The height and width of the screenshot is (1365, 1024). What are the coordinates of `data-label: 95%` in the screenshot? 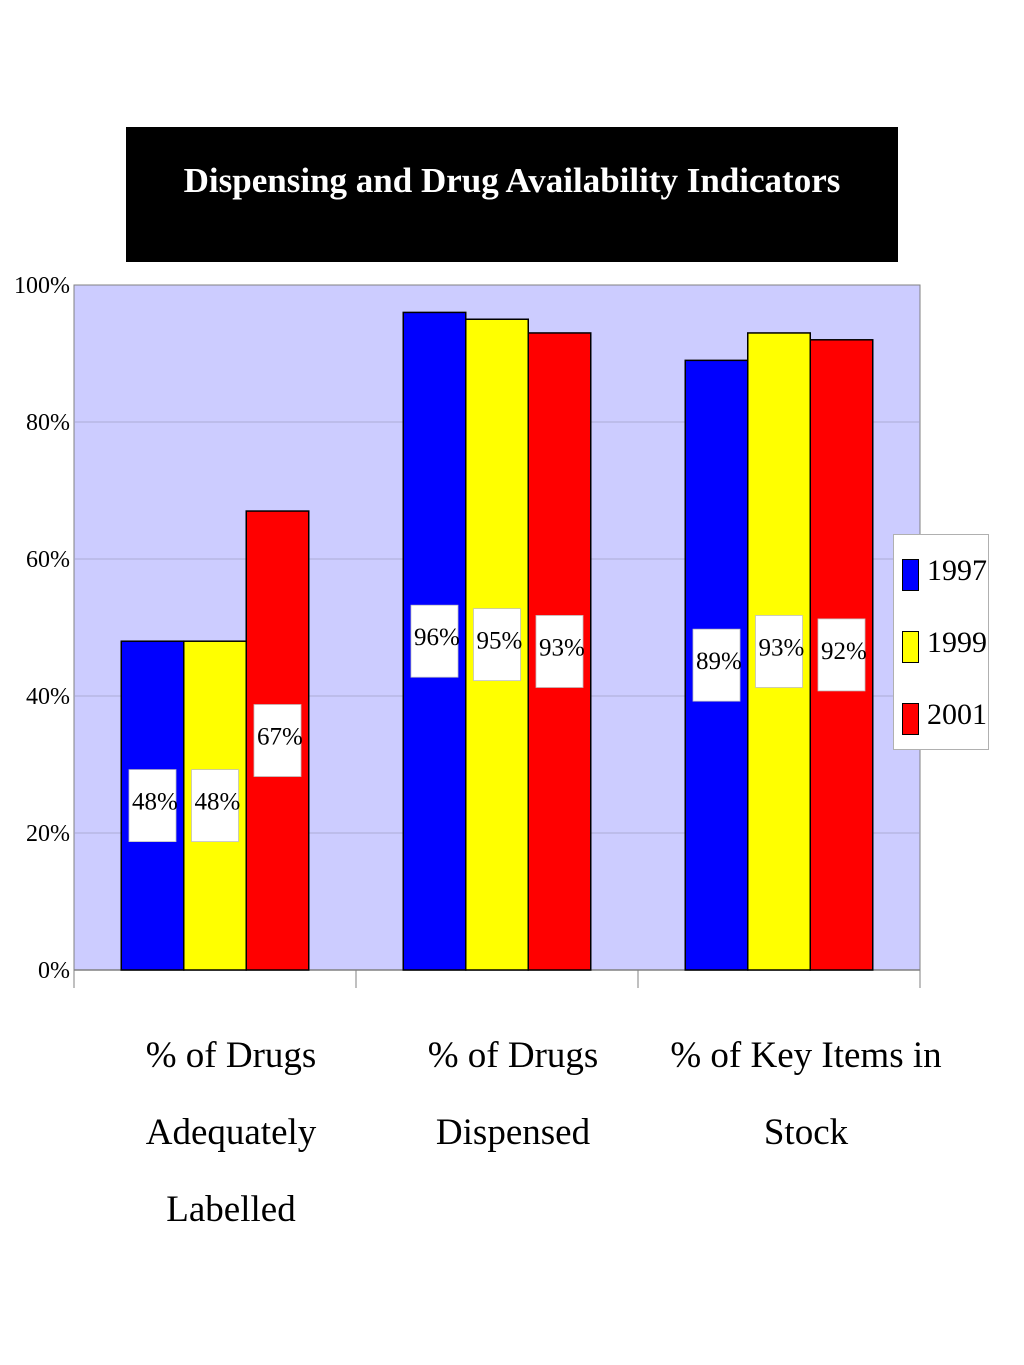 It's located at (500, 641).